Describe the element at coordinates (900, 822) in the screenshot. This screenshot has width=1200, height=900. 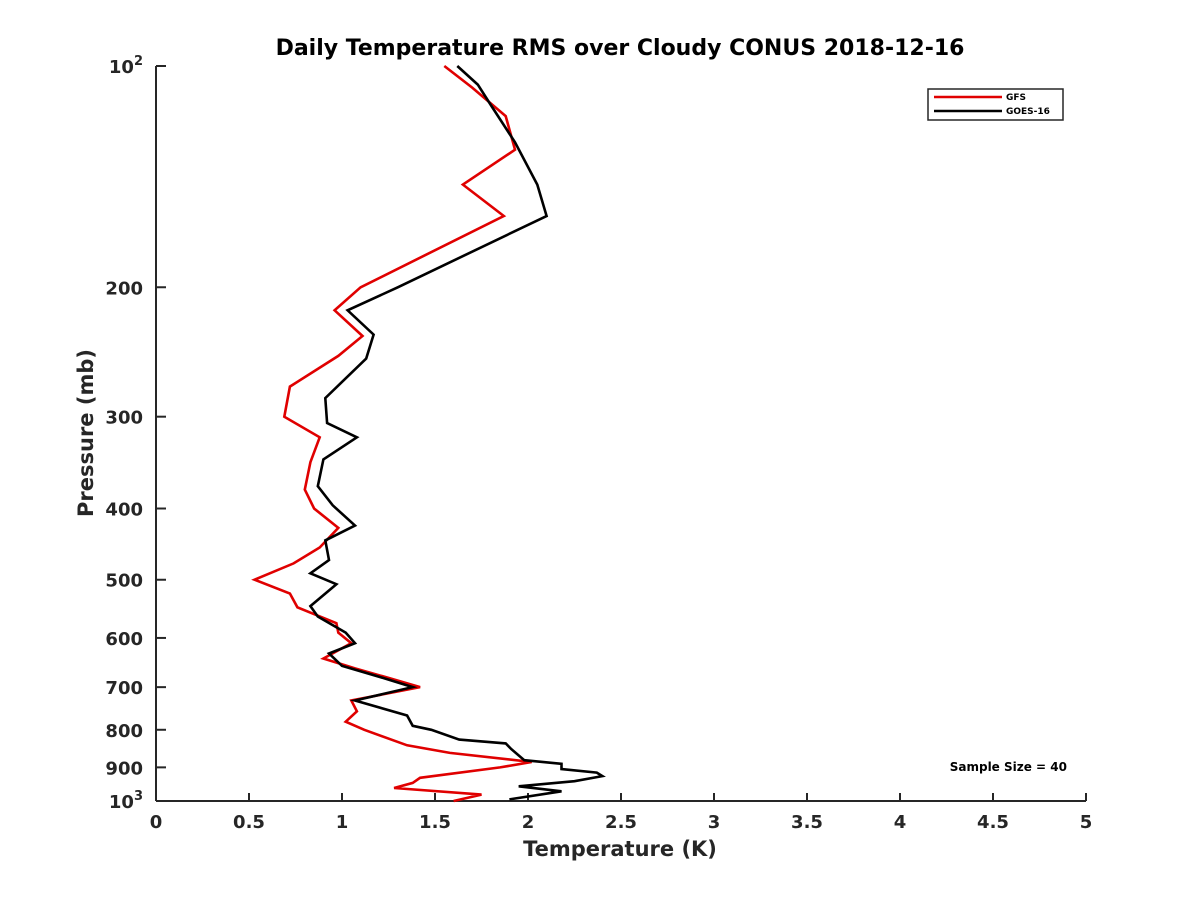
I see `x-tick-label: 4` at that location.